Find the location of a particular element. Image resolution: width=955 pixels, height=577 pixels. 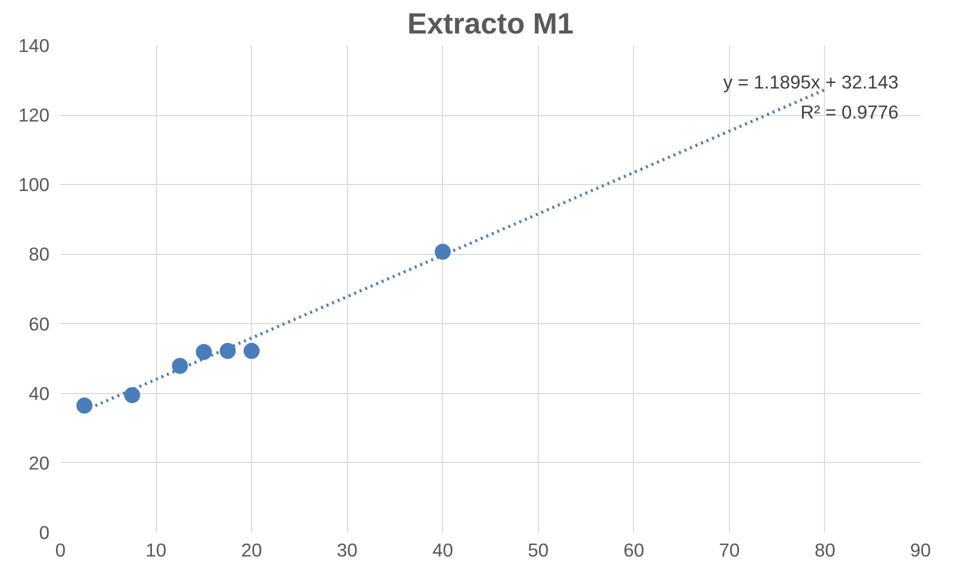

x-tick-label: 50 is located at coordinates (538, 550).